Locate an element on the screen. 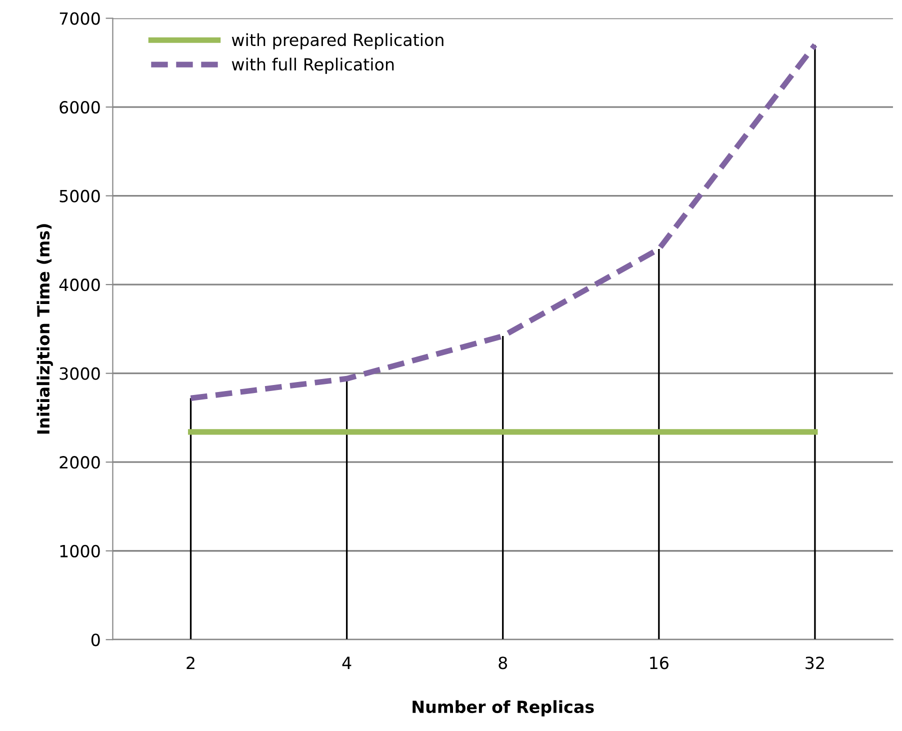 The width and height of the screenshot is (902, 731). y-tick-label: 4000 is located at coordinates (79, 285).